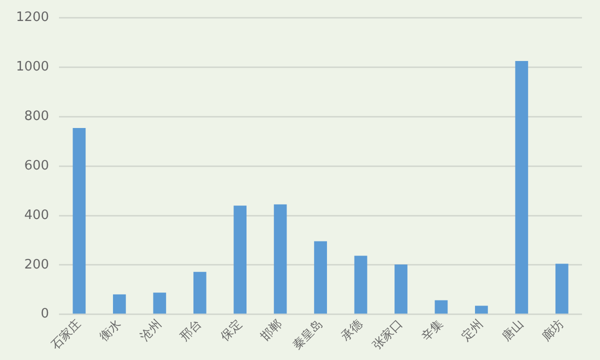 The height and width of the screenshot is (360, 600). I want to click on x-tick-label: 邢台, so click(190, 330).